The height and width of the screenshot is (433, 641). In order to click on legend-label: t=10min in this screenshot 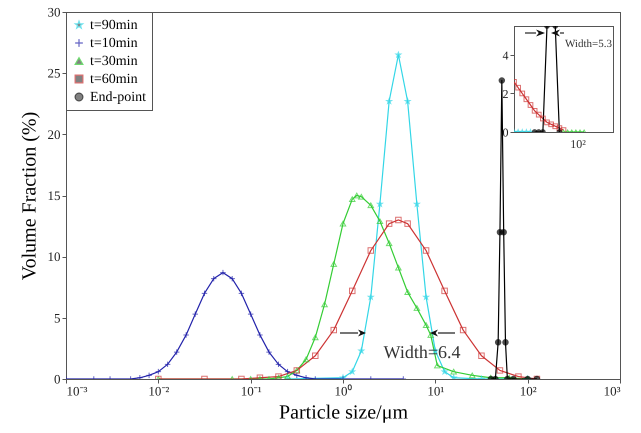, I will do `click(114, 43)`.